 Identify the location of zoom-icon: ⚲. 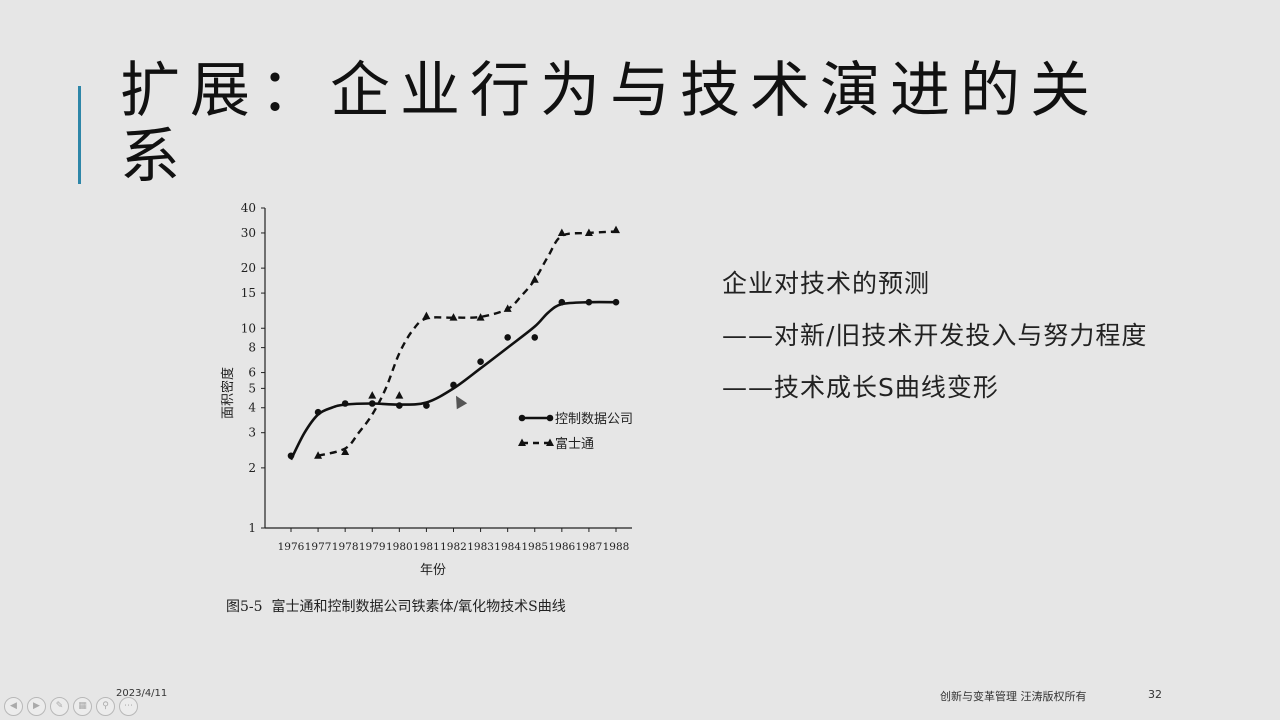
(105, 706).